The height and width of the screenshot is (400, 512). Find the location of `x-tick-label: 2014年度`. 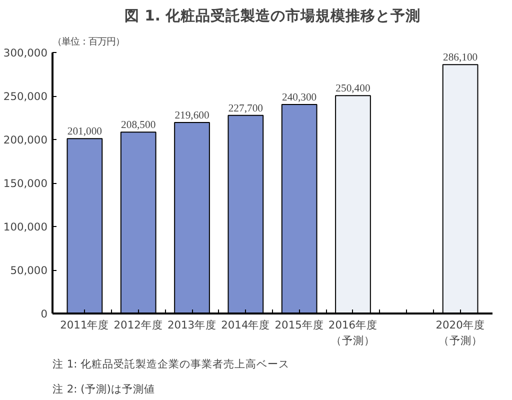

x-tick-label: 2014年度 is located at coordinates (245, 325).